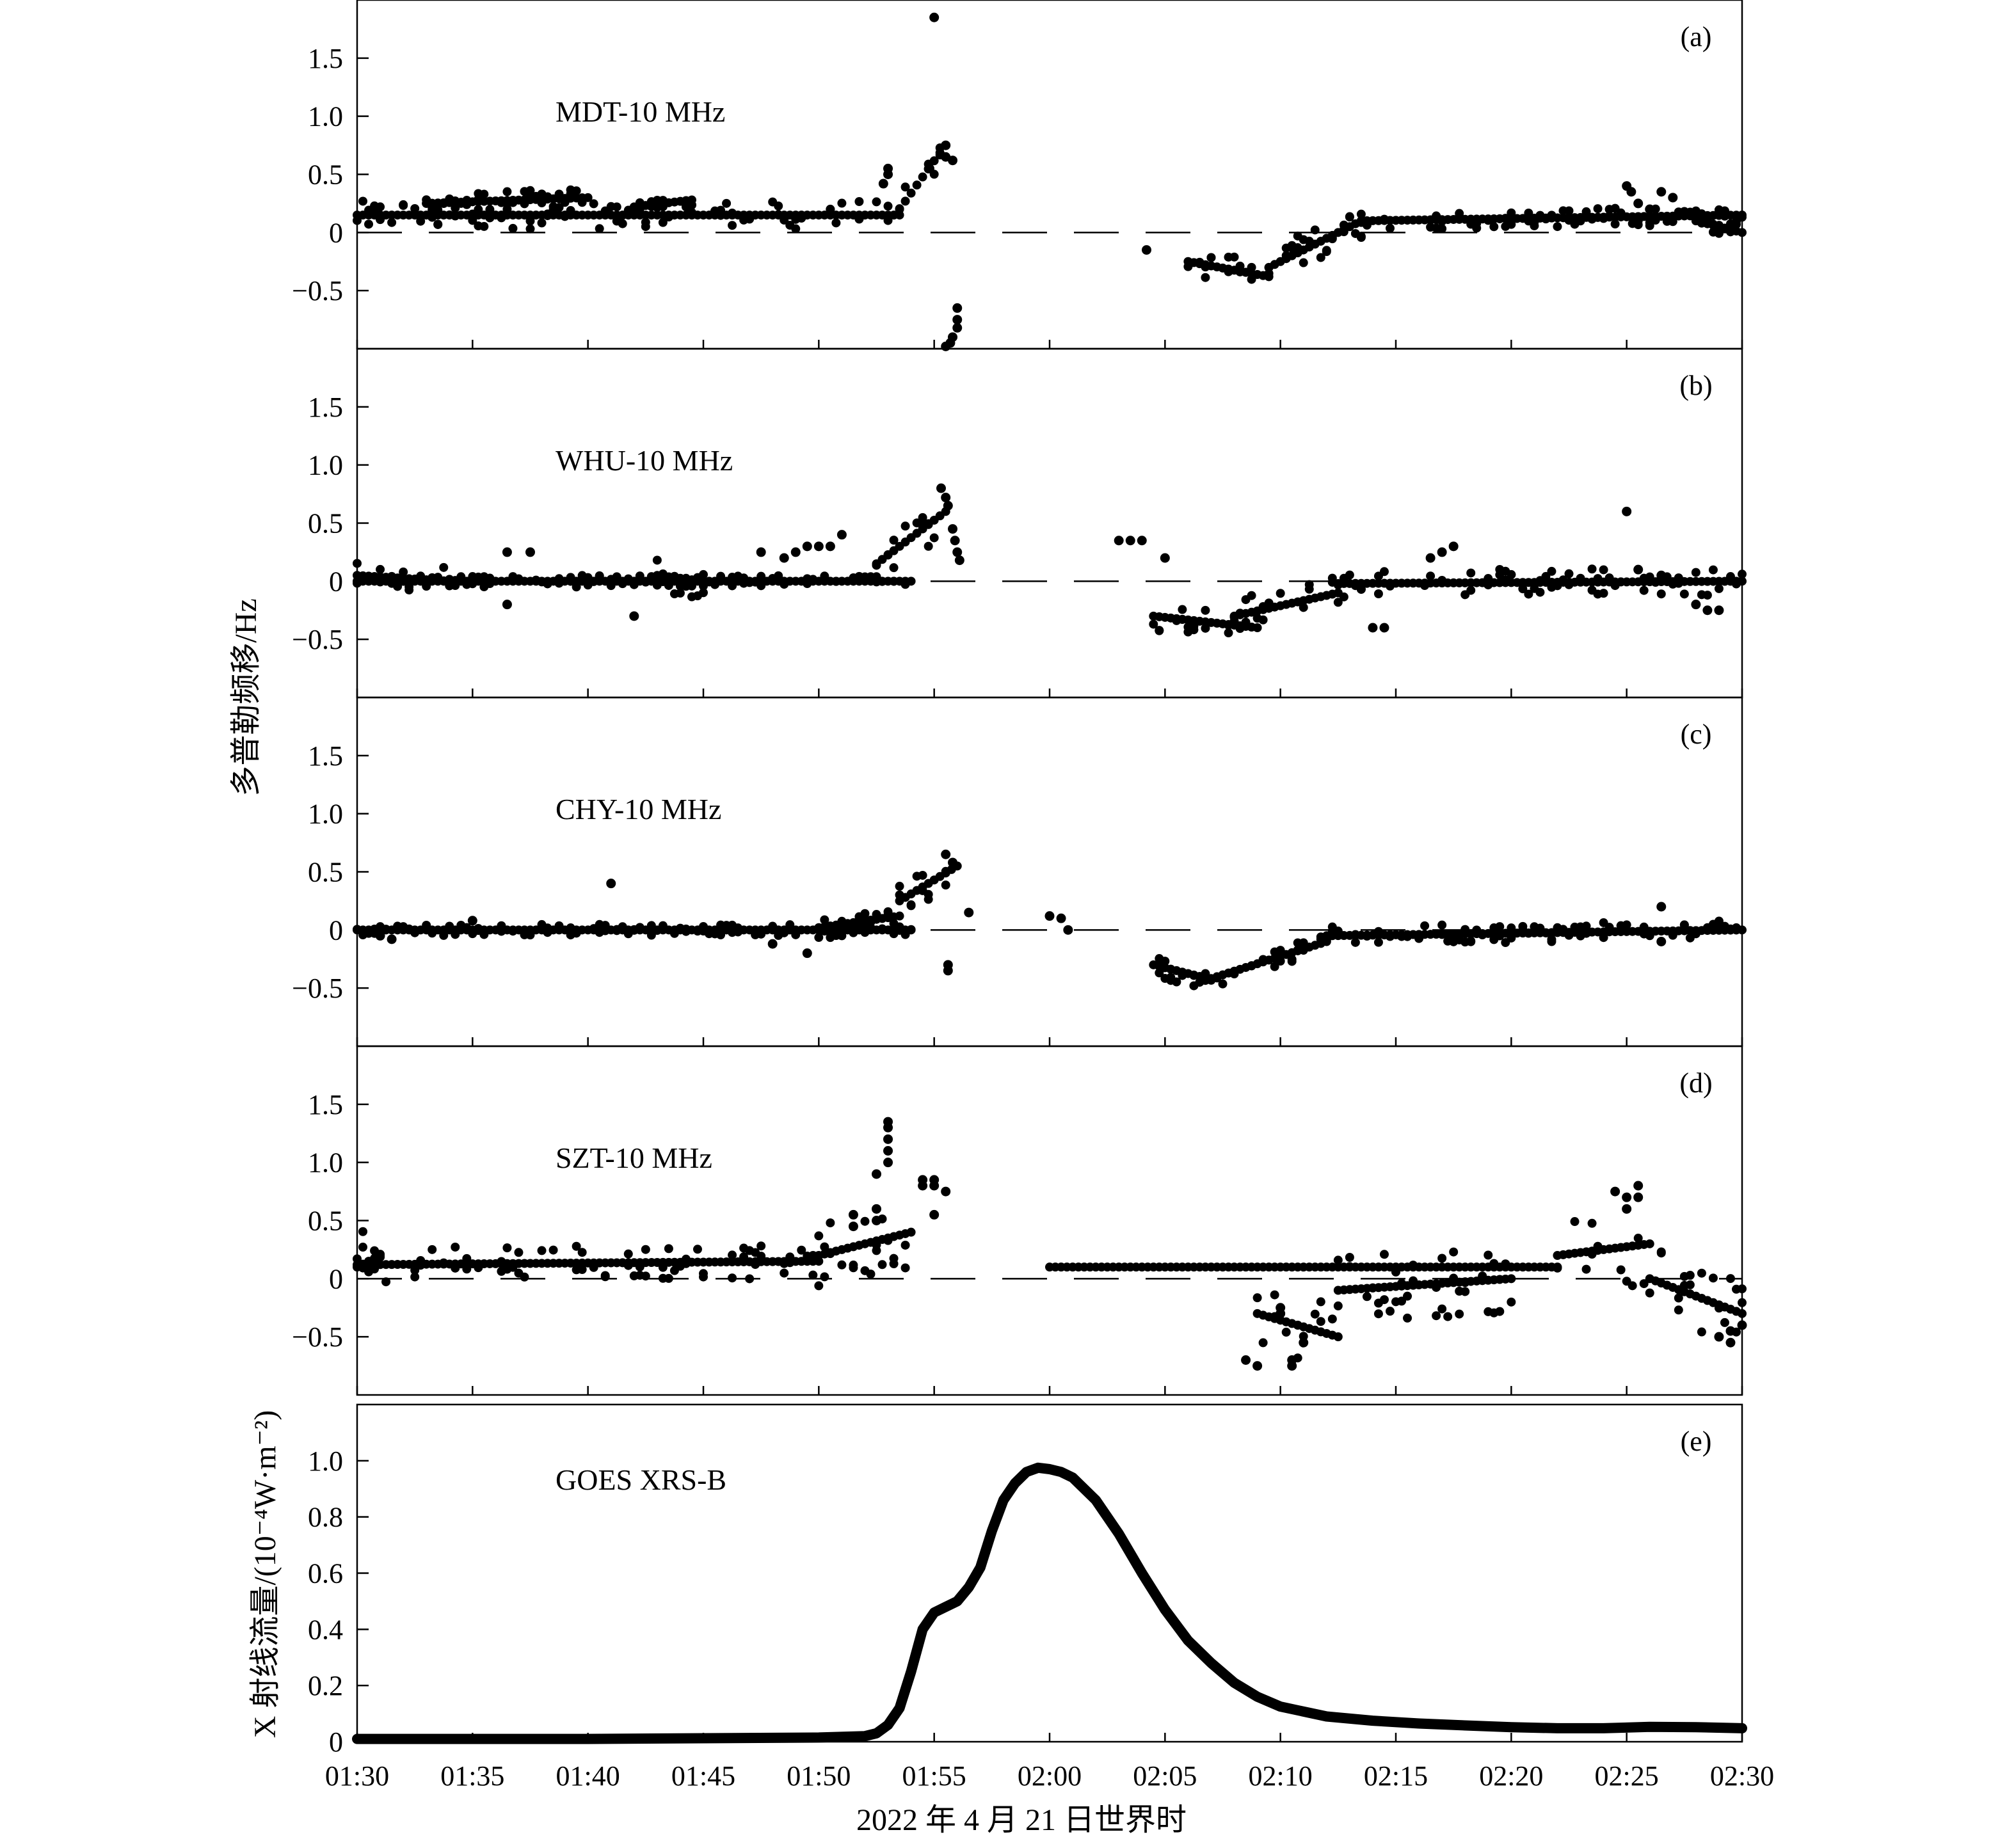  Describe the element at coordinates (1050, 560) in the screenshot. I see `data-points-b` at that location.